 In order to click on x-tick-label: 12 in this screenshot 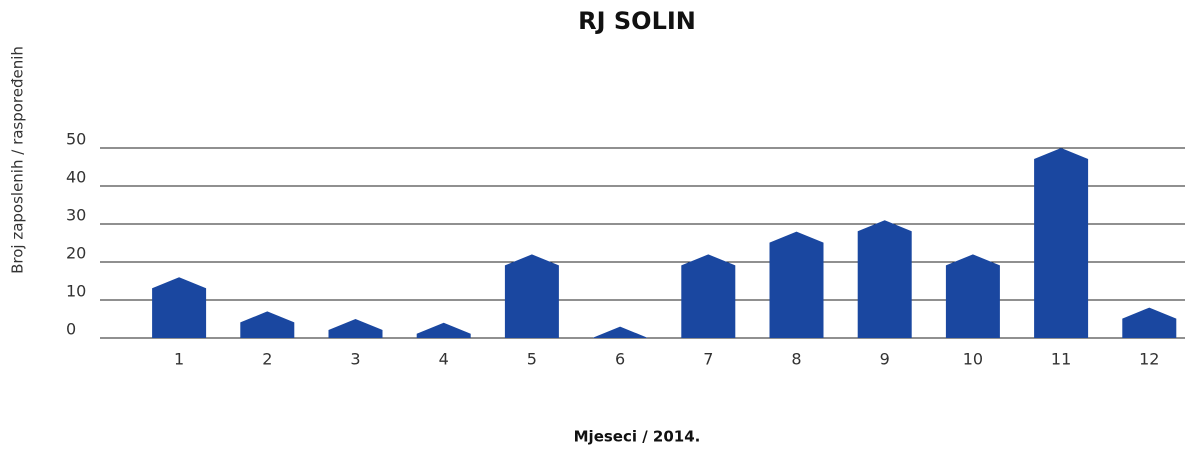, I will do `click(1149, 359)`.